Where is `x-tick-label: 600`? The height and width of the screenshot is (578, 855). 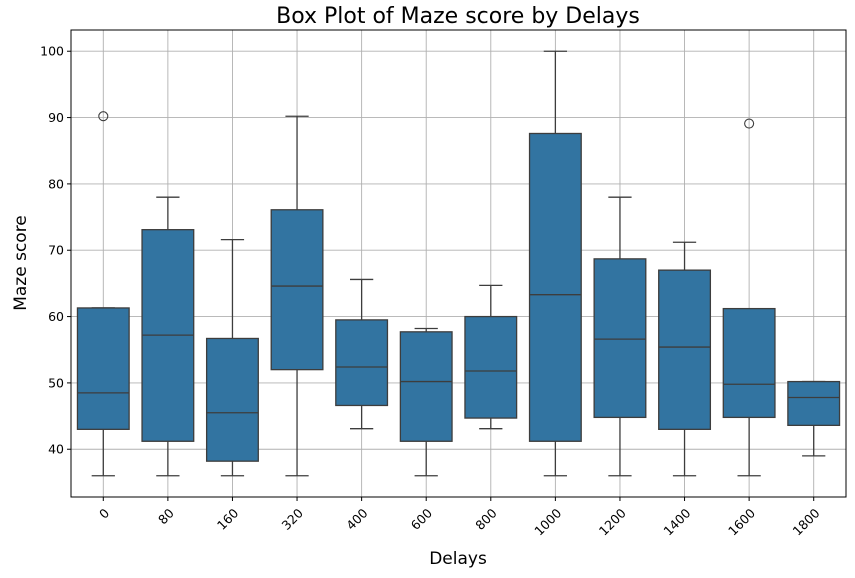 x-tick-label: 600 is located at coordinates (422, 519).